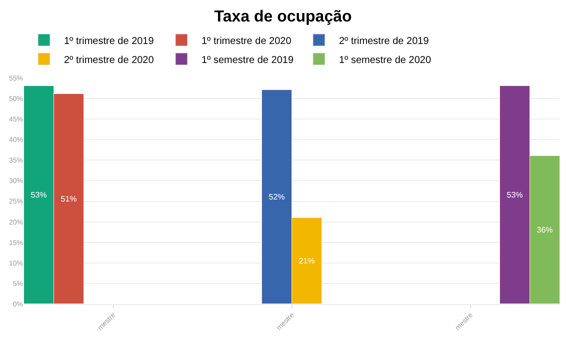 The width and height of the screenshot is (566, 338). What do you see at coordinates (109, 41) in the screenshot?
I see `legend-label: 1º trimestre de 2019` at bounding box center [109, 41].